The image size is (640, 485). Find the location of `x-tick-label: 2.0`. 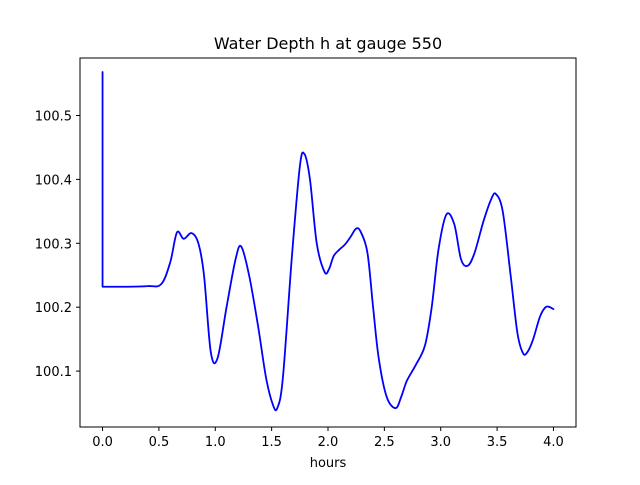

x-tick-label: 2.0 is located at coordinates (328, 442).